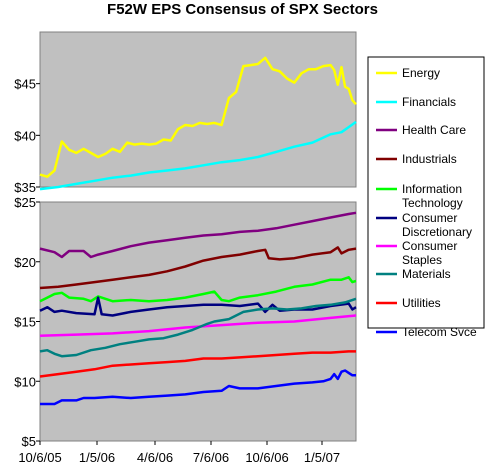 Image resolution: width=485 pixels, height=467 pixels. I want to click on series-line-financials, so click(198, 155).